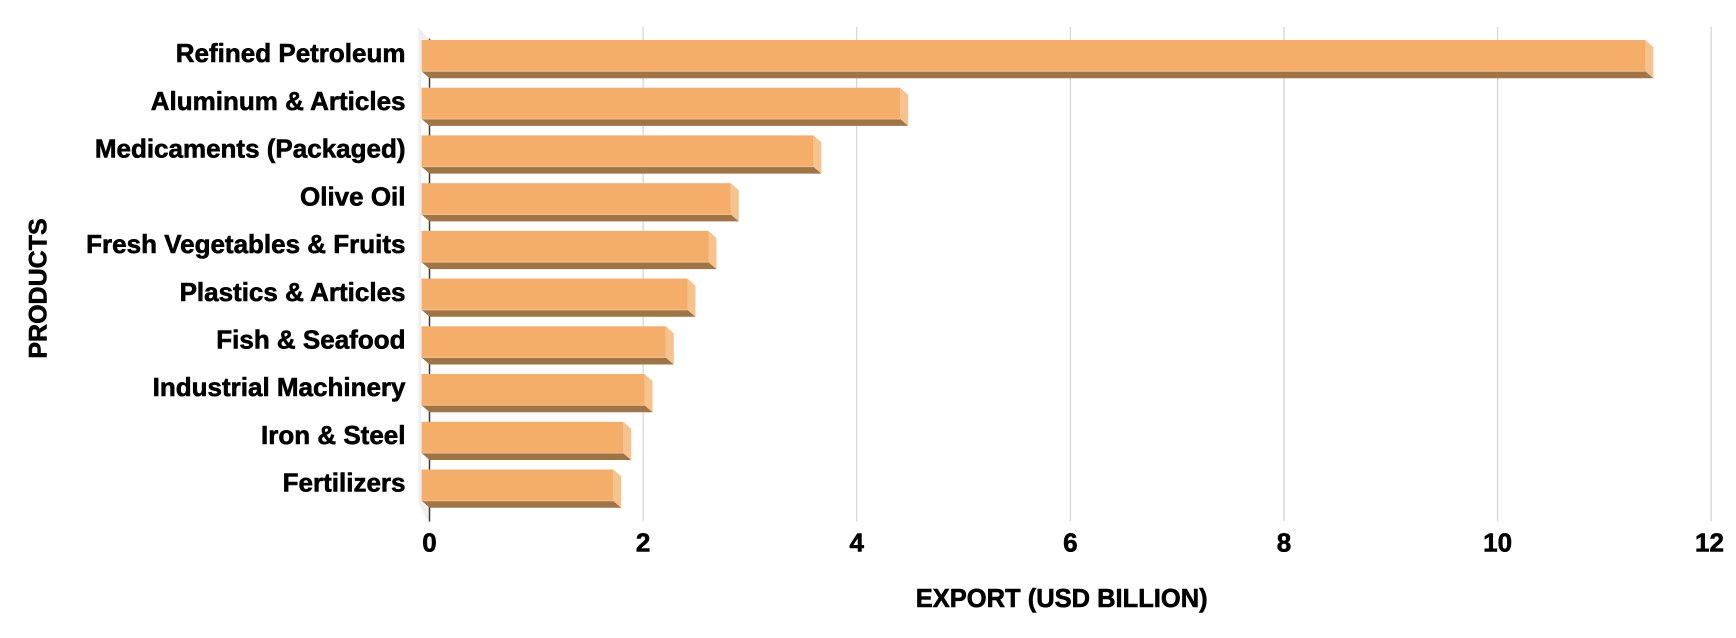  What do you see at coordinates (279, 387) in the screenshot?
I see `svg-text: Industrial Machinery` at bounding box center [279, 387].